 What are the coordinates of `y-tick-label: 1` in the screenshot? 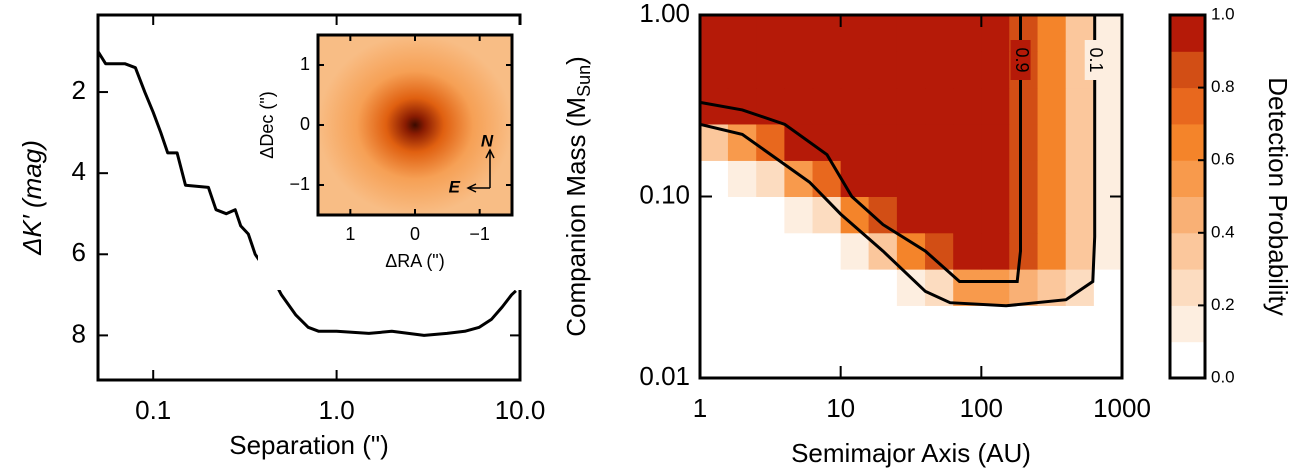 It's located at (305, 64).